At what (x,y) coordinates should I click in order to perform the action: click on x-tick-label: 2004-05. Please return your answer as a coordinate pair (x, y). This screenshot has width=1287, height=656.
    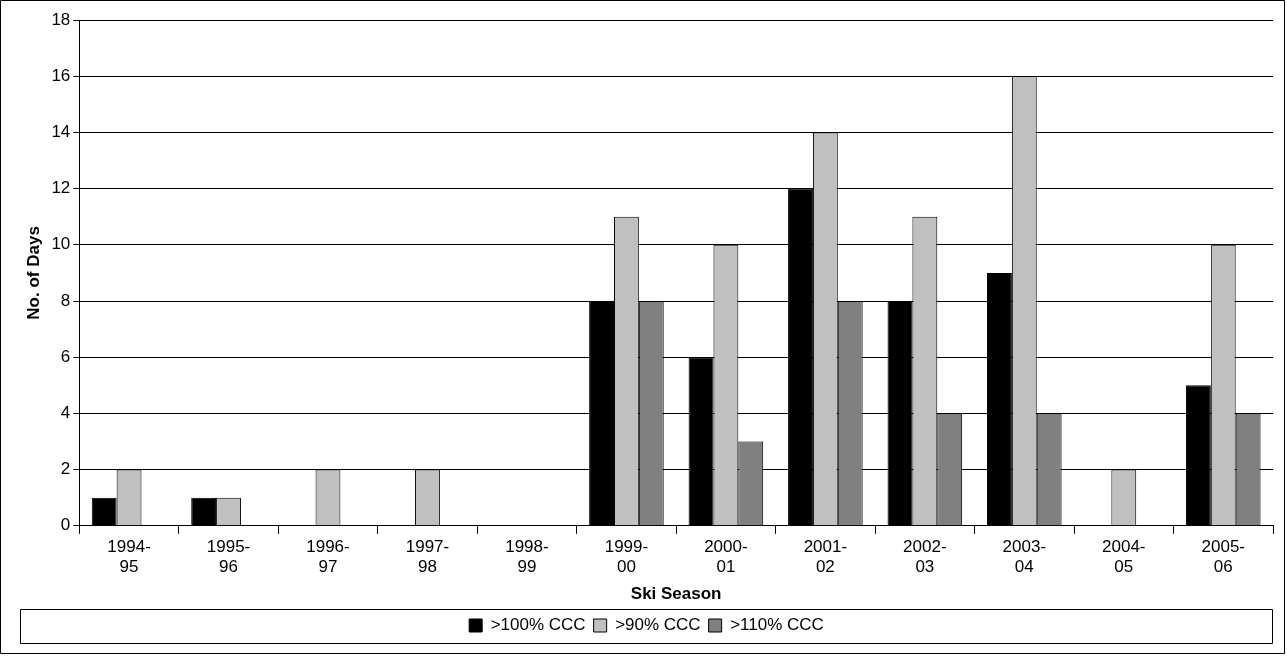
    Looking at the image, I should click on (1124, 556).